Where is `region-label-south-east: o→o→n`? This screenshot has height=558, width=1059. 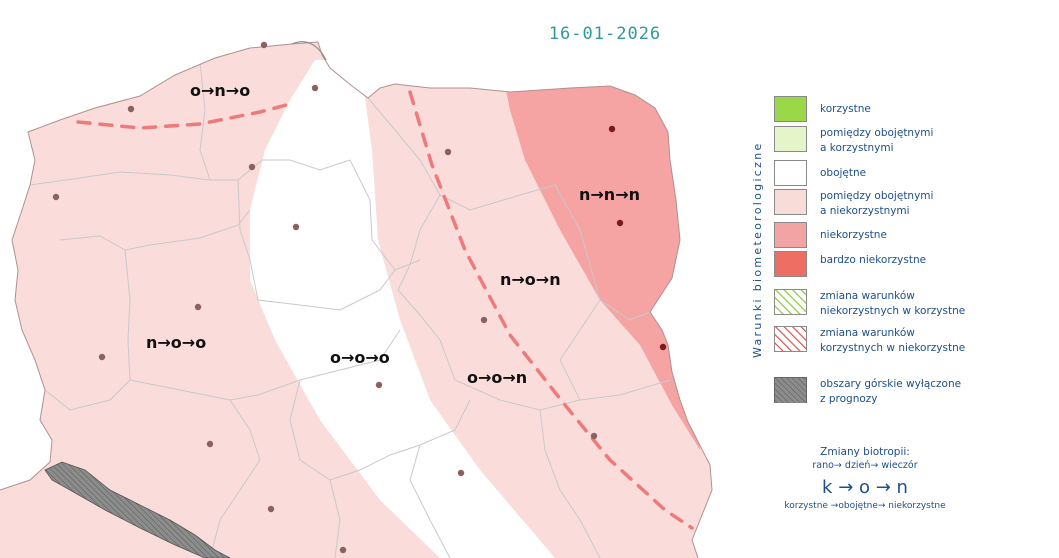 region-label-south-east: o→o→n is located at coordinates (497, 377).